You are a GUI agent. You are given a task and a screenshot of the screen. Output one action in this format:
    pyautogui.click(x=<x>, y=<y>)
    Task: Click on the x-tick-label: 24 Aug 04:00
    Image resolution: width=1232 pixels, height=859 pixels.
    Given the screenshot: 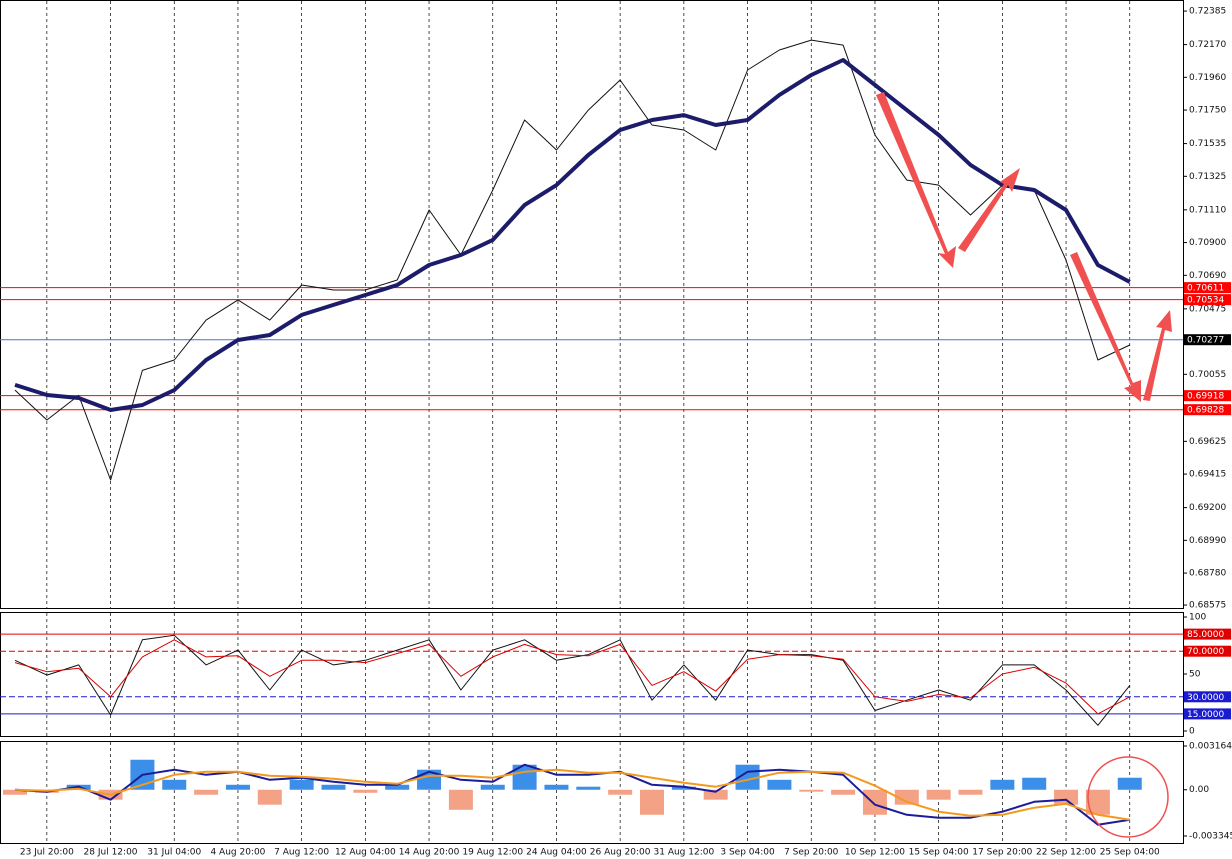 What is the action you would take?
    pyautogui.click(x=556, y=853)
    